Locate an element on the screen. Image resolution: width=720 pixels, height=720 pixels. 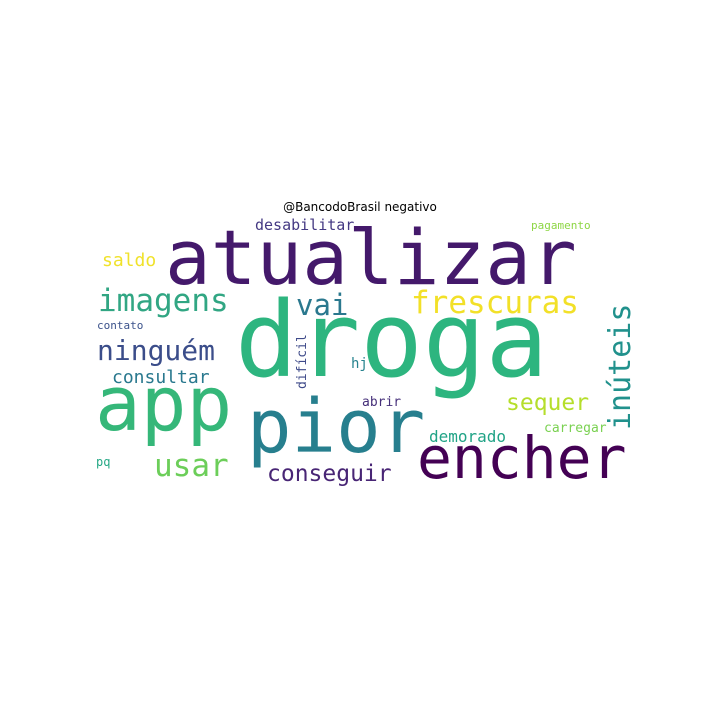
word-conseguir: conseguir is located at coordinates (329, 474).